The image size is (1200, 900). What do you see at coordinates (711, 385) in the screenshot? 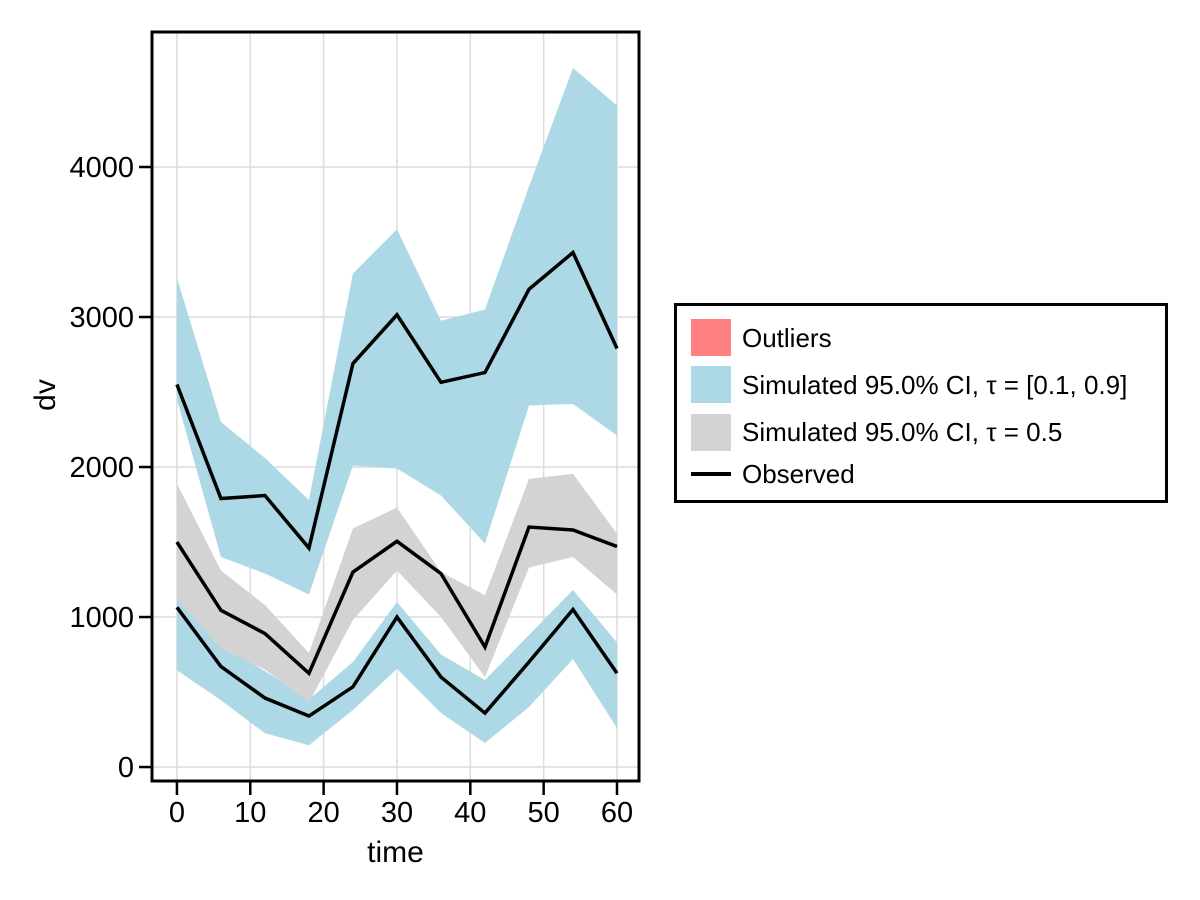
I see `ci-outer-swatch-icon` at bounding box center [711, 385].